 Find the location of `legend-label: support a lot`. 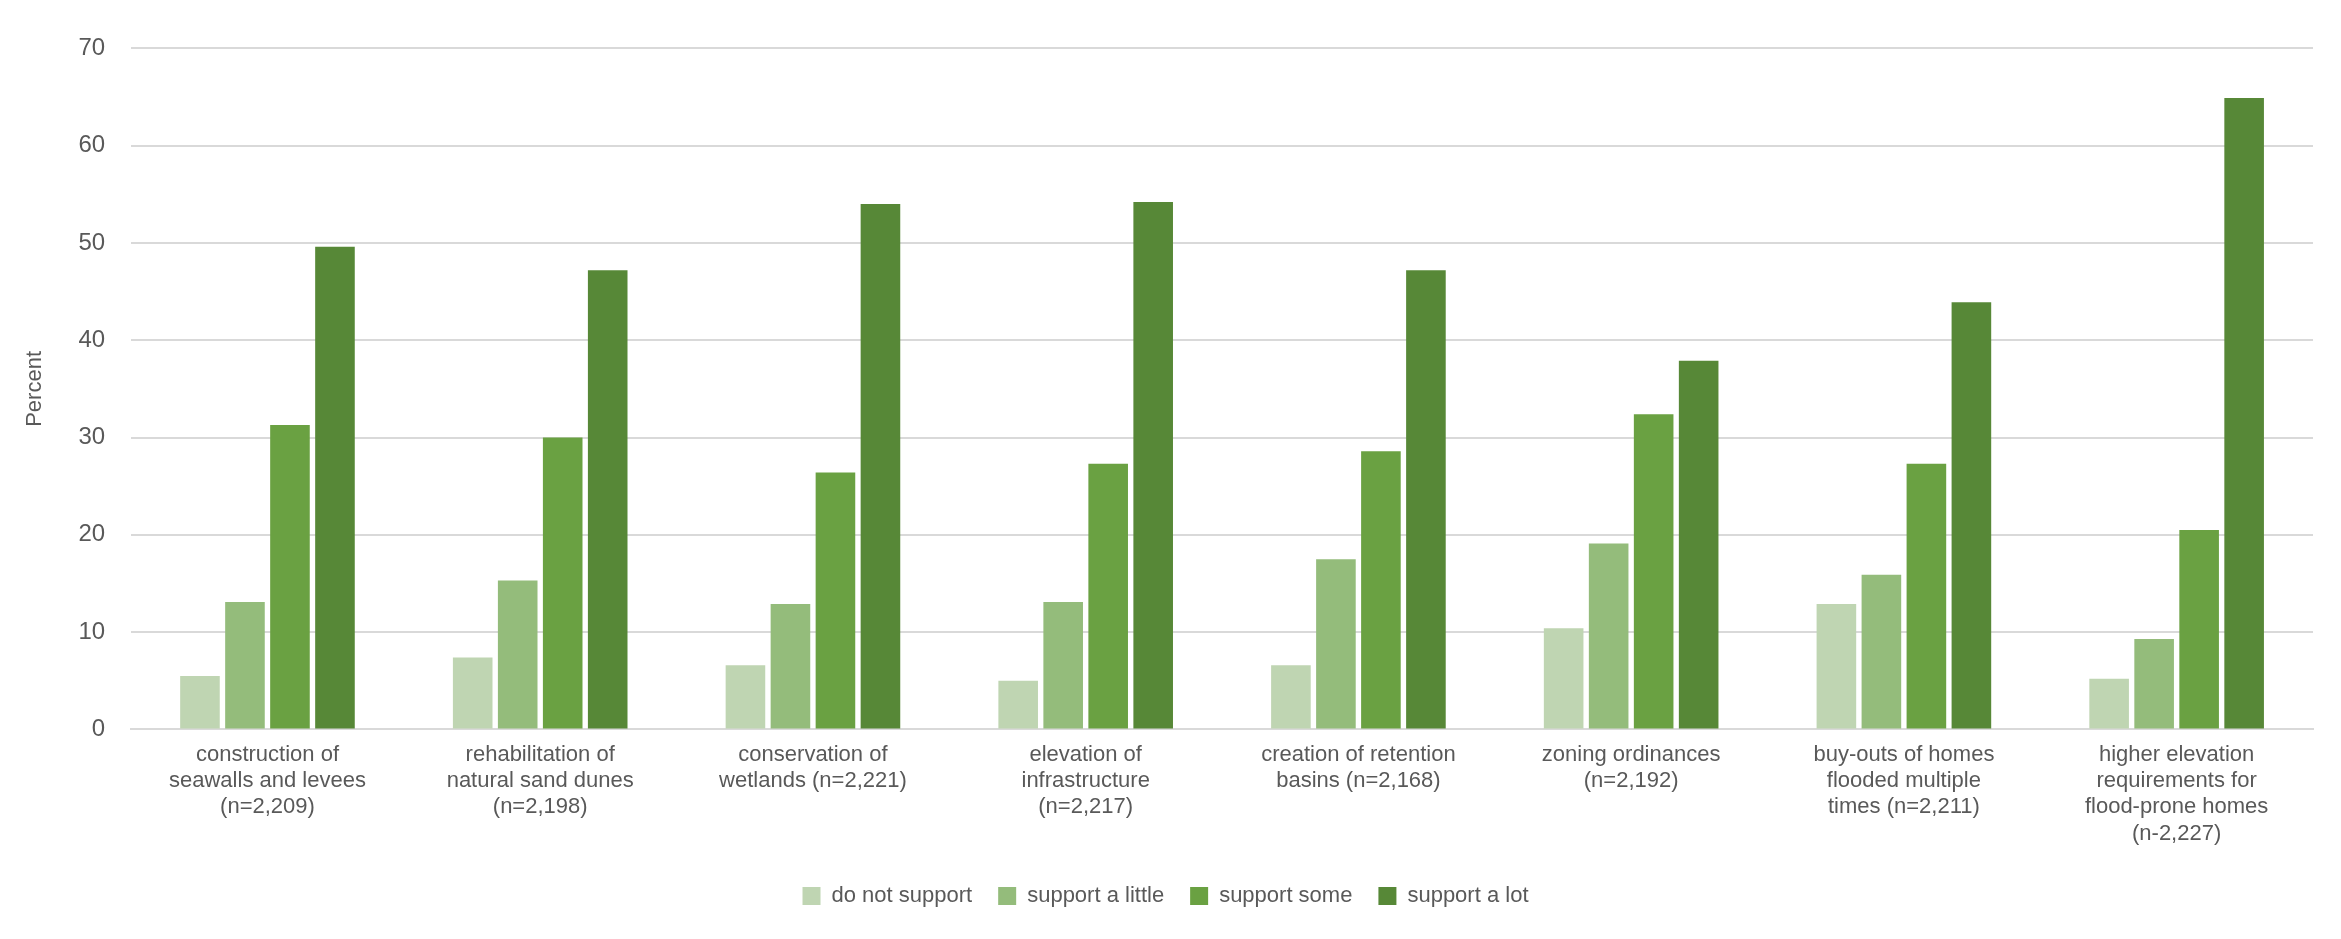

legend-label: support a lot is located at coordinates (1468, 895).